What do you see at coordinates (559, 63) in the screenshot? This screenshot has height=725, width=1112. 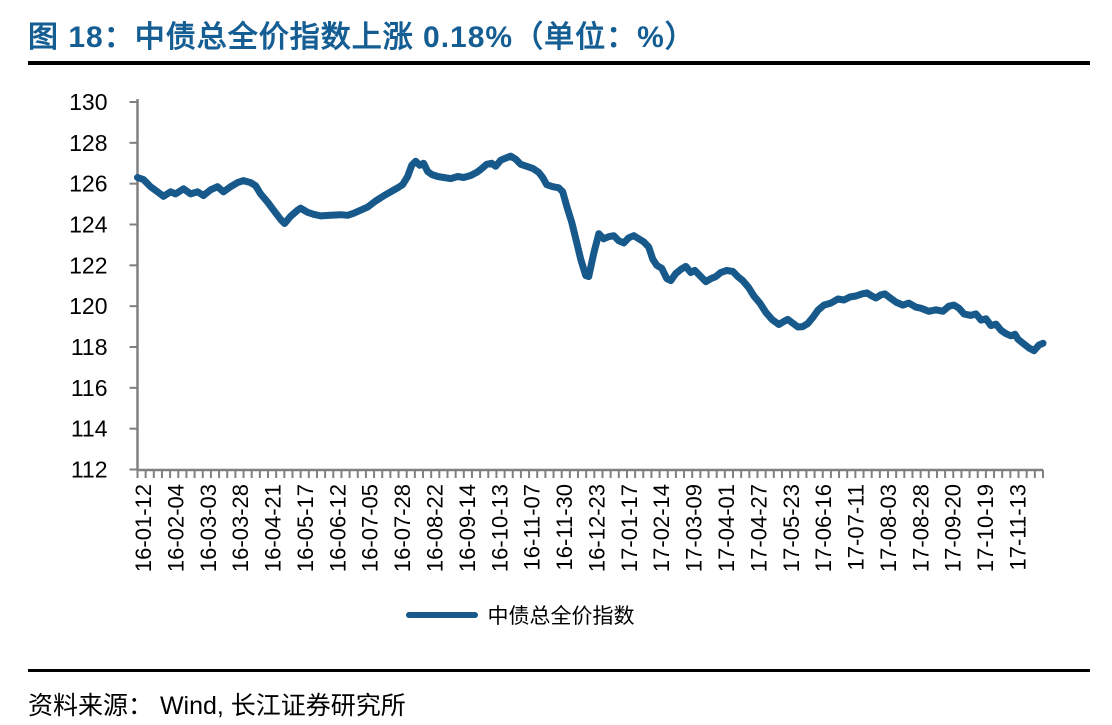 I see `title-divider` at bounding box center [559, 63].